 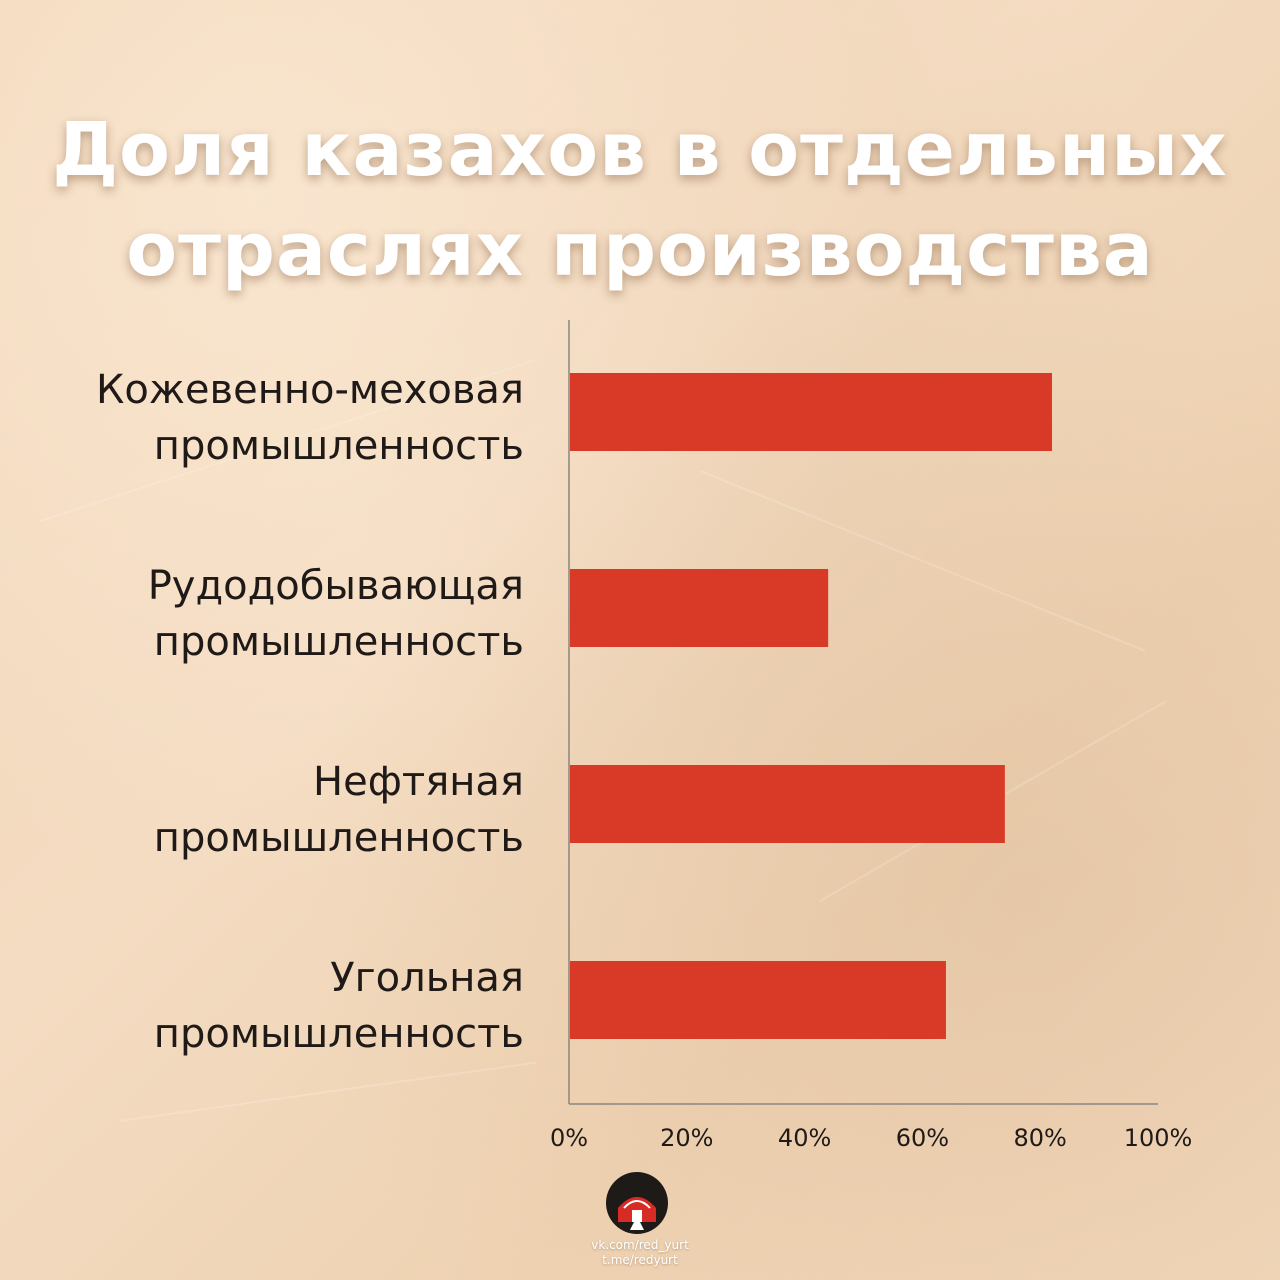 I want to click on category-label: Рудодобывающая промышленность, so click(x=336, y=614).